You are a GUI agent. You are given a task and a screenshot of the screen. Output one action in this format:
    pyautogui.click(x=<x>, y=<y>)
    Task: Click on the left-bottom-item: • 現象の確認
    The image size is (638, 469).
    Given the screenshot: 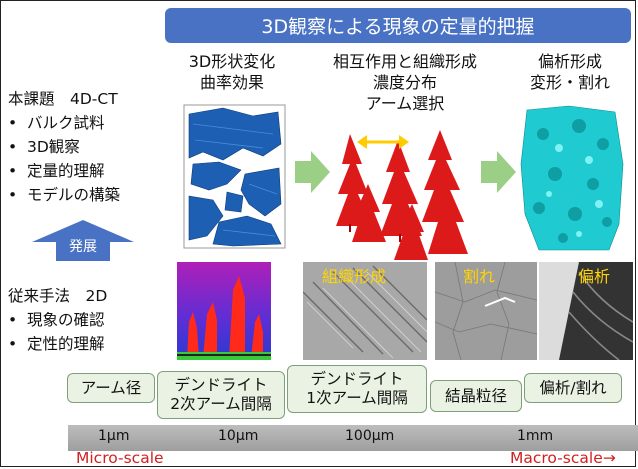 What is the action you would take?
    pyautogui.click(x=56, y=320)
    